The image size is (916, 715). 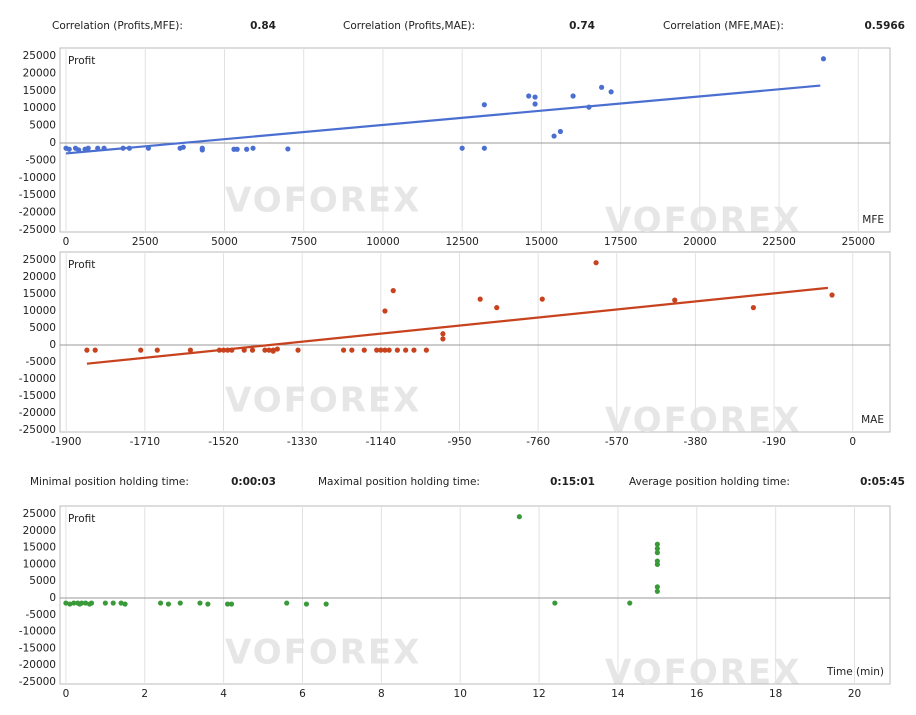 What do you see at coordinates (39, 91) in the screenshot?
I see `y-tick-label: 15000` at bounding box center [39, 91].